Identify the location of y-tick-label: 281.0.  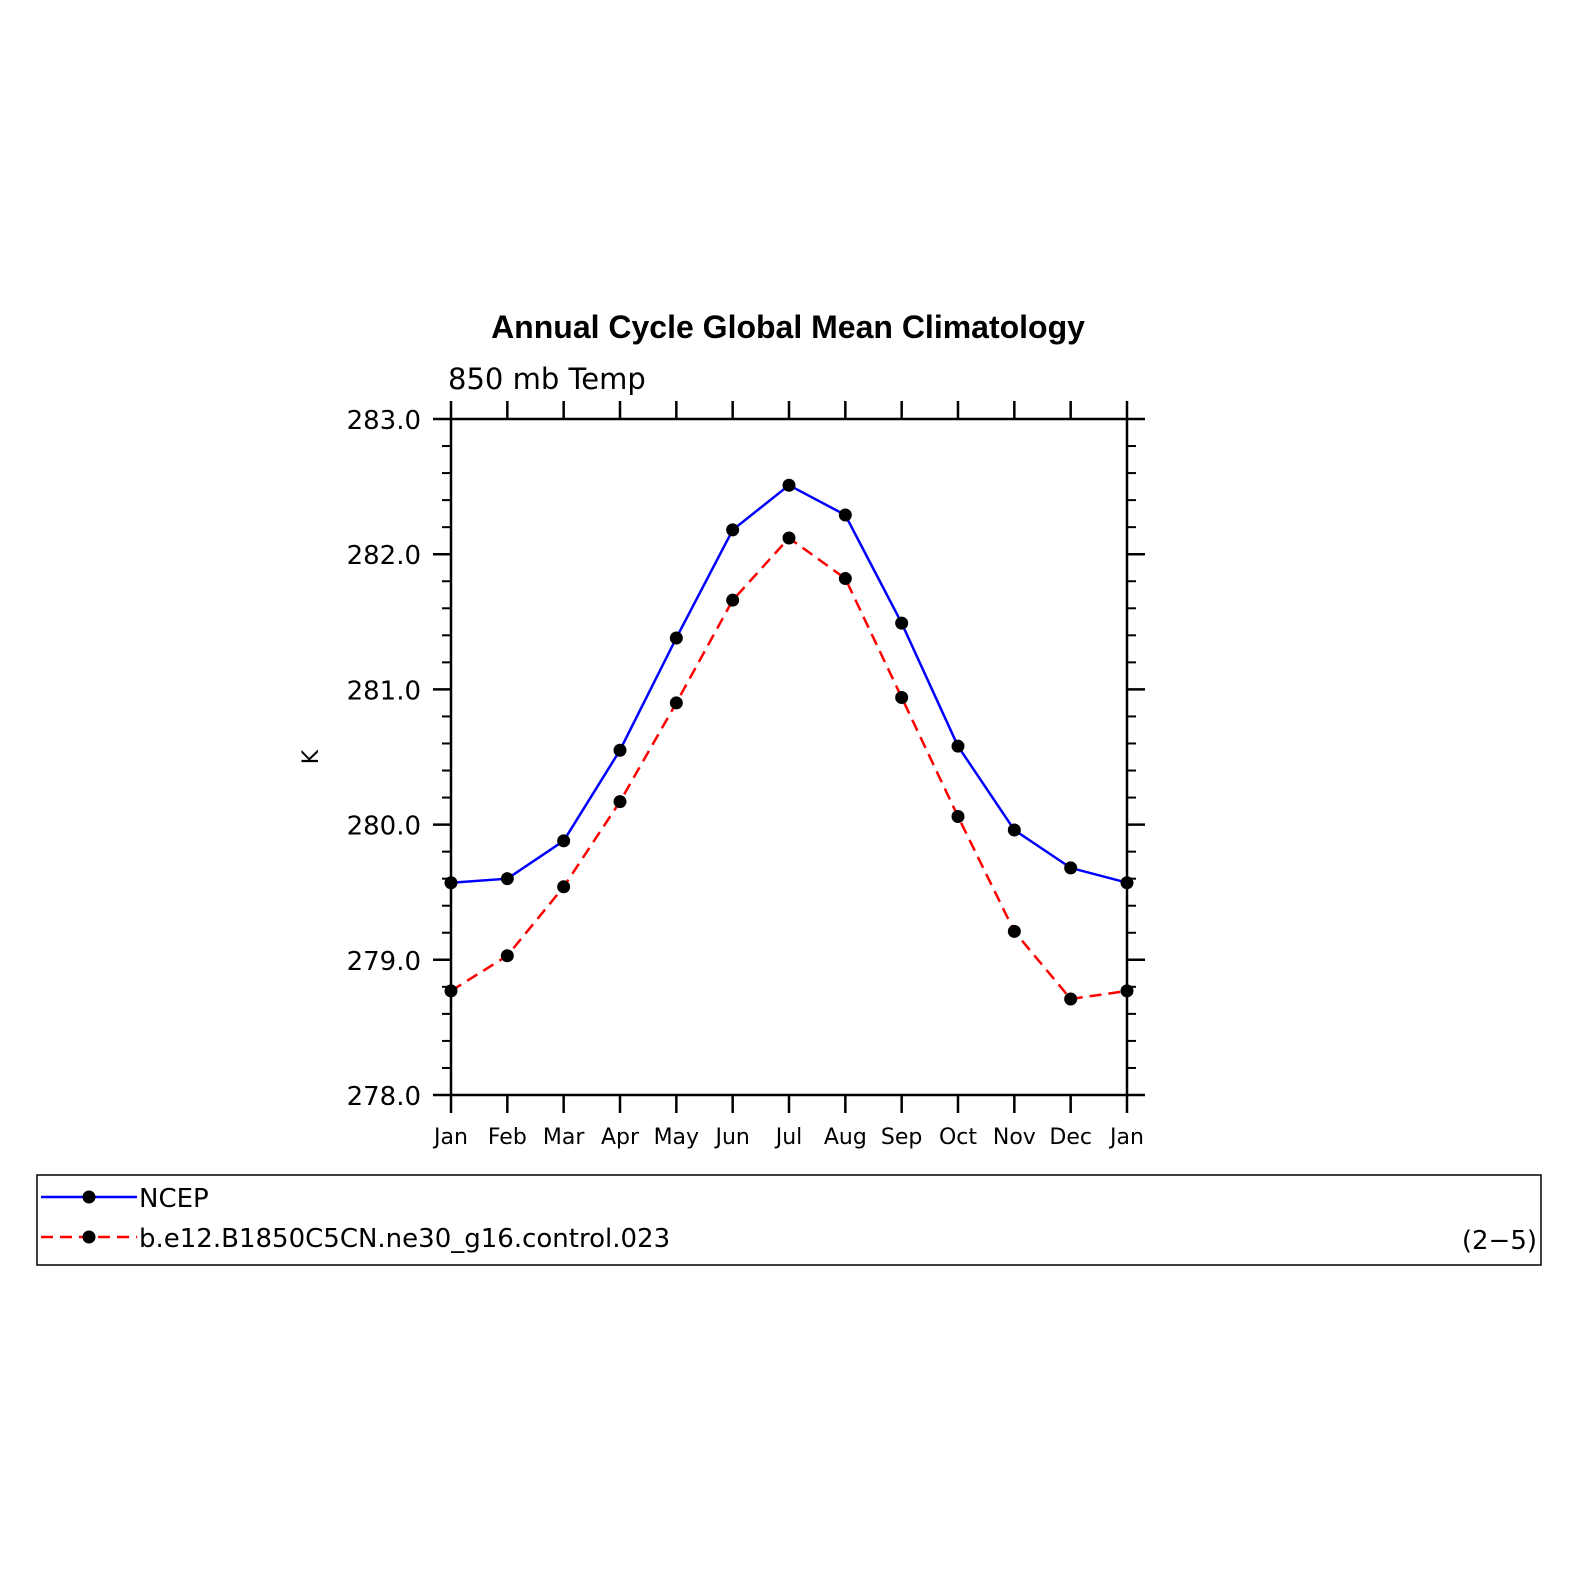
(384, 691).